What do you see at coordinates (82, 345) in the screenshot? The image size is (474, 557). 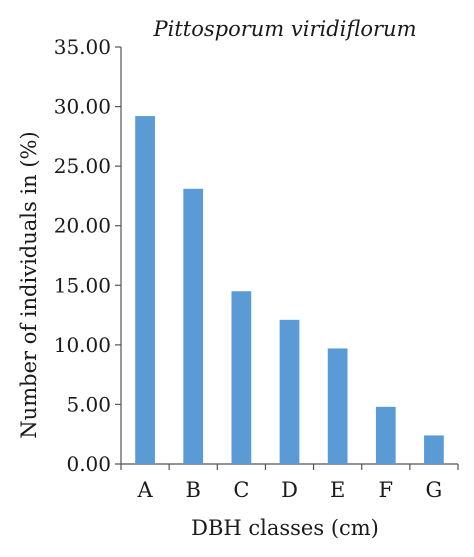 I see `y-tick-label: 10.00` at bounding box center [82, 345].